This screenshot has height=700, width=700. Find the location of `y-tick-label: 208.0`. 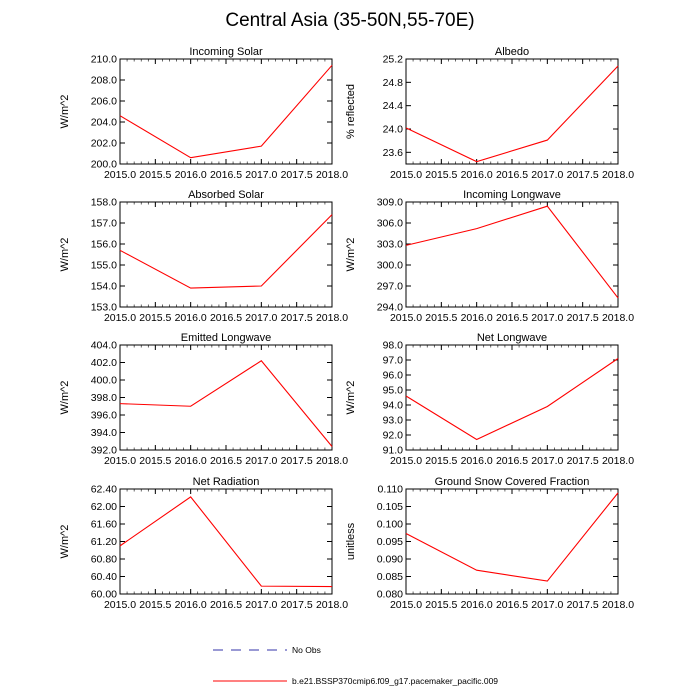

y-tick-label: 208.0 is located at coordinates (104, 81).